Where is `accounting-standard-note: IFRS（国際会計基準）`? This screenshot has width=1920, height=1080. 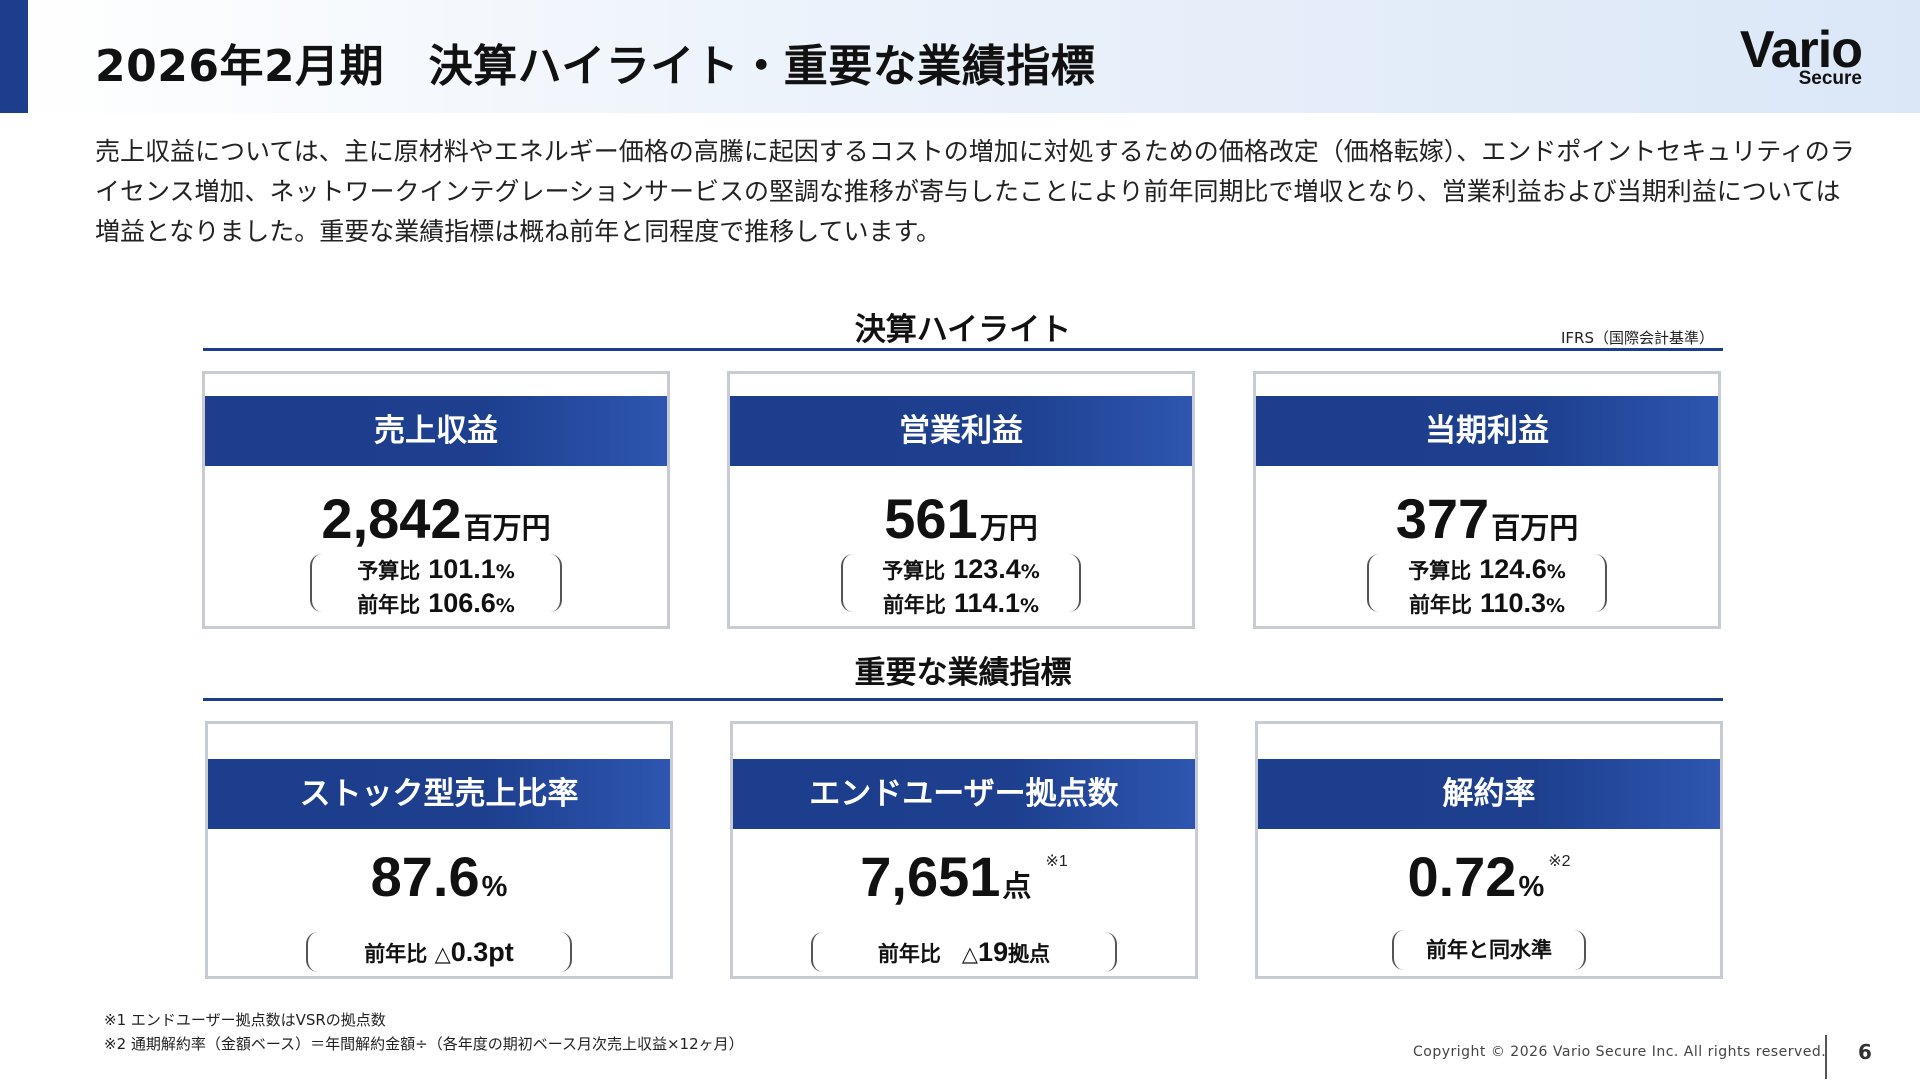
accounting-standard-note: IFRS（国際会計基準） is located at coordinates (1637, 338).